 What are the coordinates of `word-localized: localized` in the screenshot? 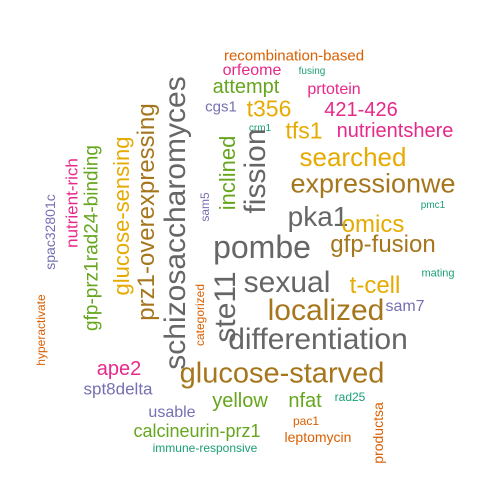 It's located at (326, 310).